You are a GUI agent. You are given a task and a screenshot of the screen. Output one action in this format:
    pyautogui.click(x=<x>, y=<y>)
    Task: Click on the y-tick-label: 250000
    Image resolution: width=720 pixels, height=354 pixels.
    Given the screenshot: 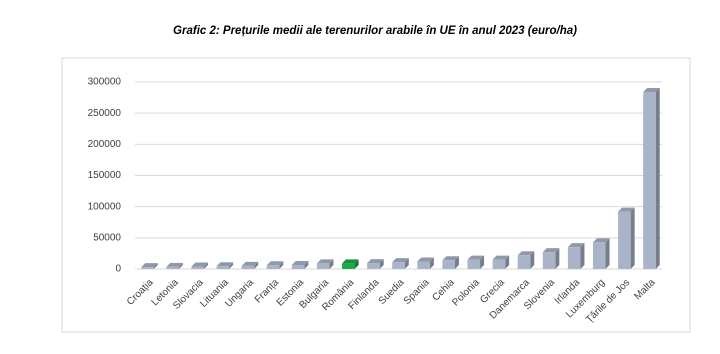 What is the action you would take?
    pyautogui.click(x=105, y=113)
    